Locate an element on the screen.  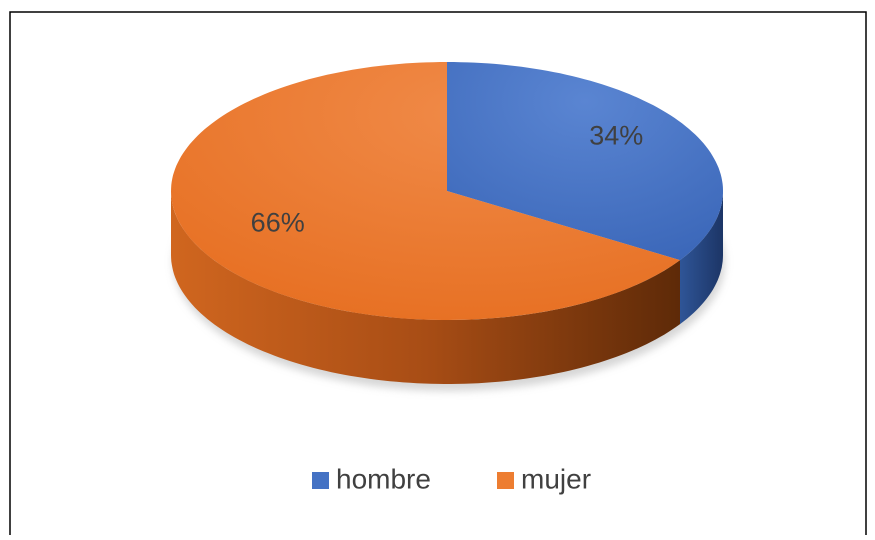
data-label: 34% is located at coordinates (616, 136).